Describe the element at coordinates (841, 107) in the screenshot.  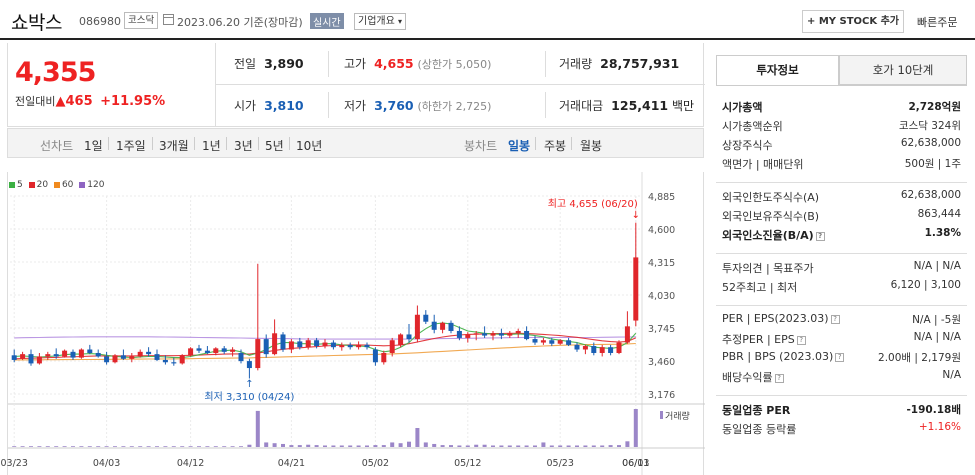
I see `info-row: 시가총액 2,728억원` at that location.